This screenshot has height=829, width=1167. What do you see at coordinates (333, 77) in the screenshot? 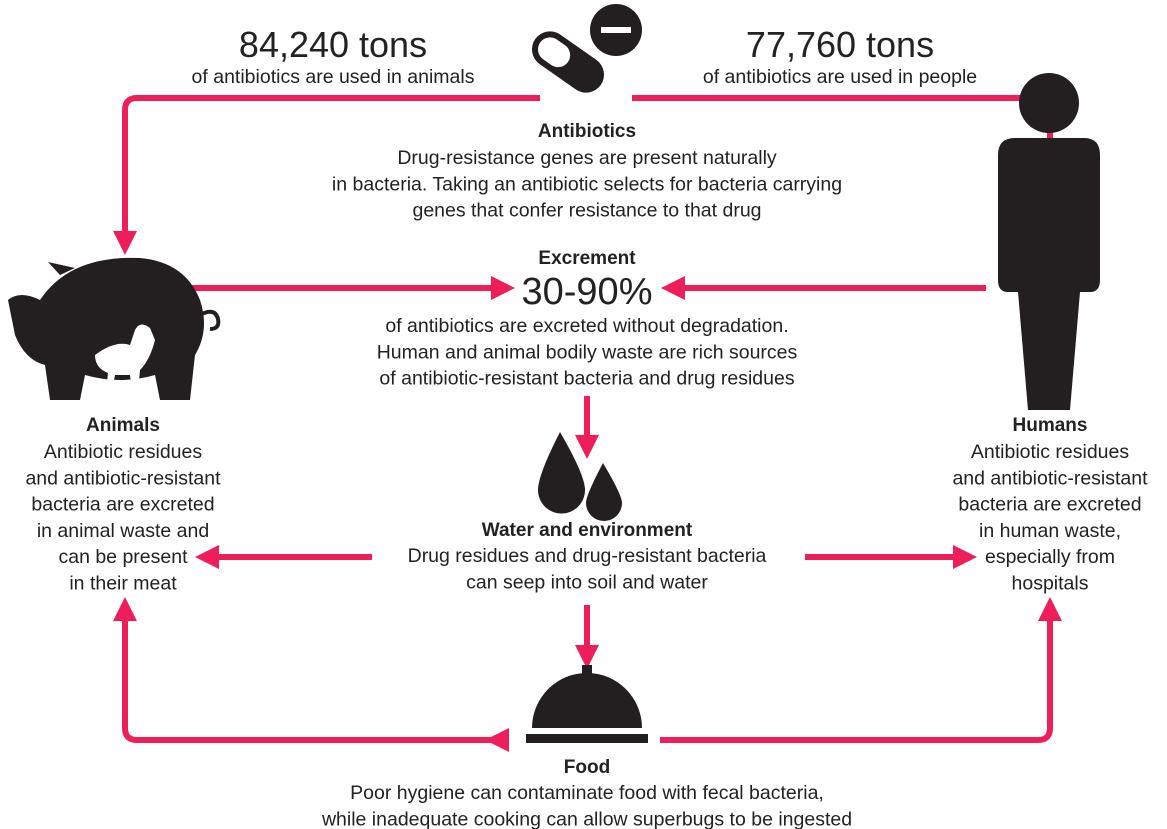
I see `label: of antibiotics are used in animals` at bounding box center [333, 77].